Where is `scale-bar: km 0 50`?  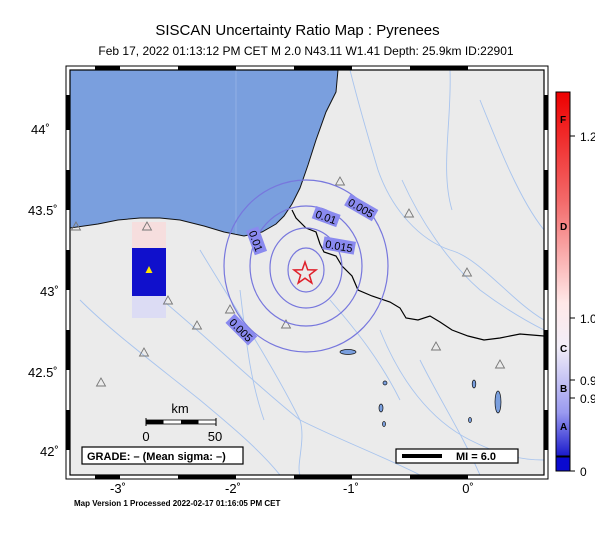 scale-bar: km 0 50 is located at coordinates (182, 422).